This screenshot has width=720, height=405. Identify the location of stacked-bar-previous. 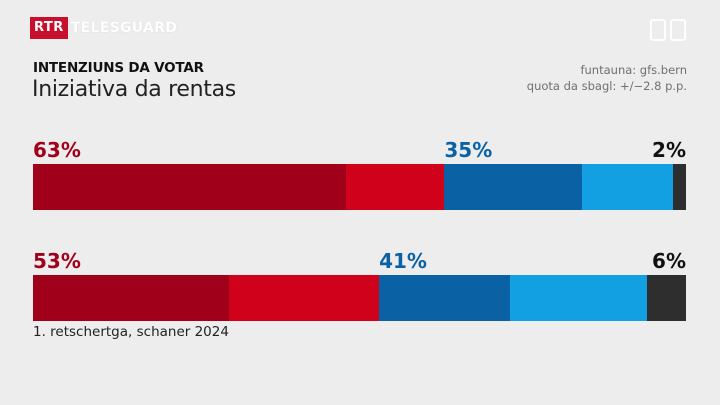
(359, 298).